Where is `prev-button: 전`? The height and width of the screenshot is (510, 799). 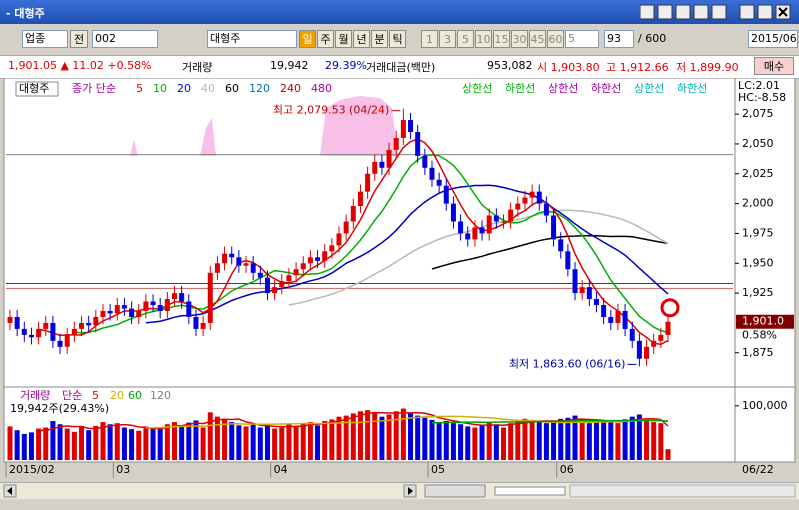
prev-button: 전 is located at coordinates (79, 39).